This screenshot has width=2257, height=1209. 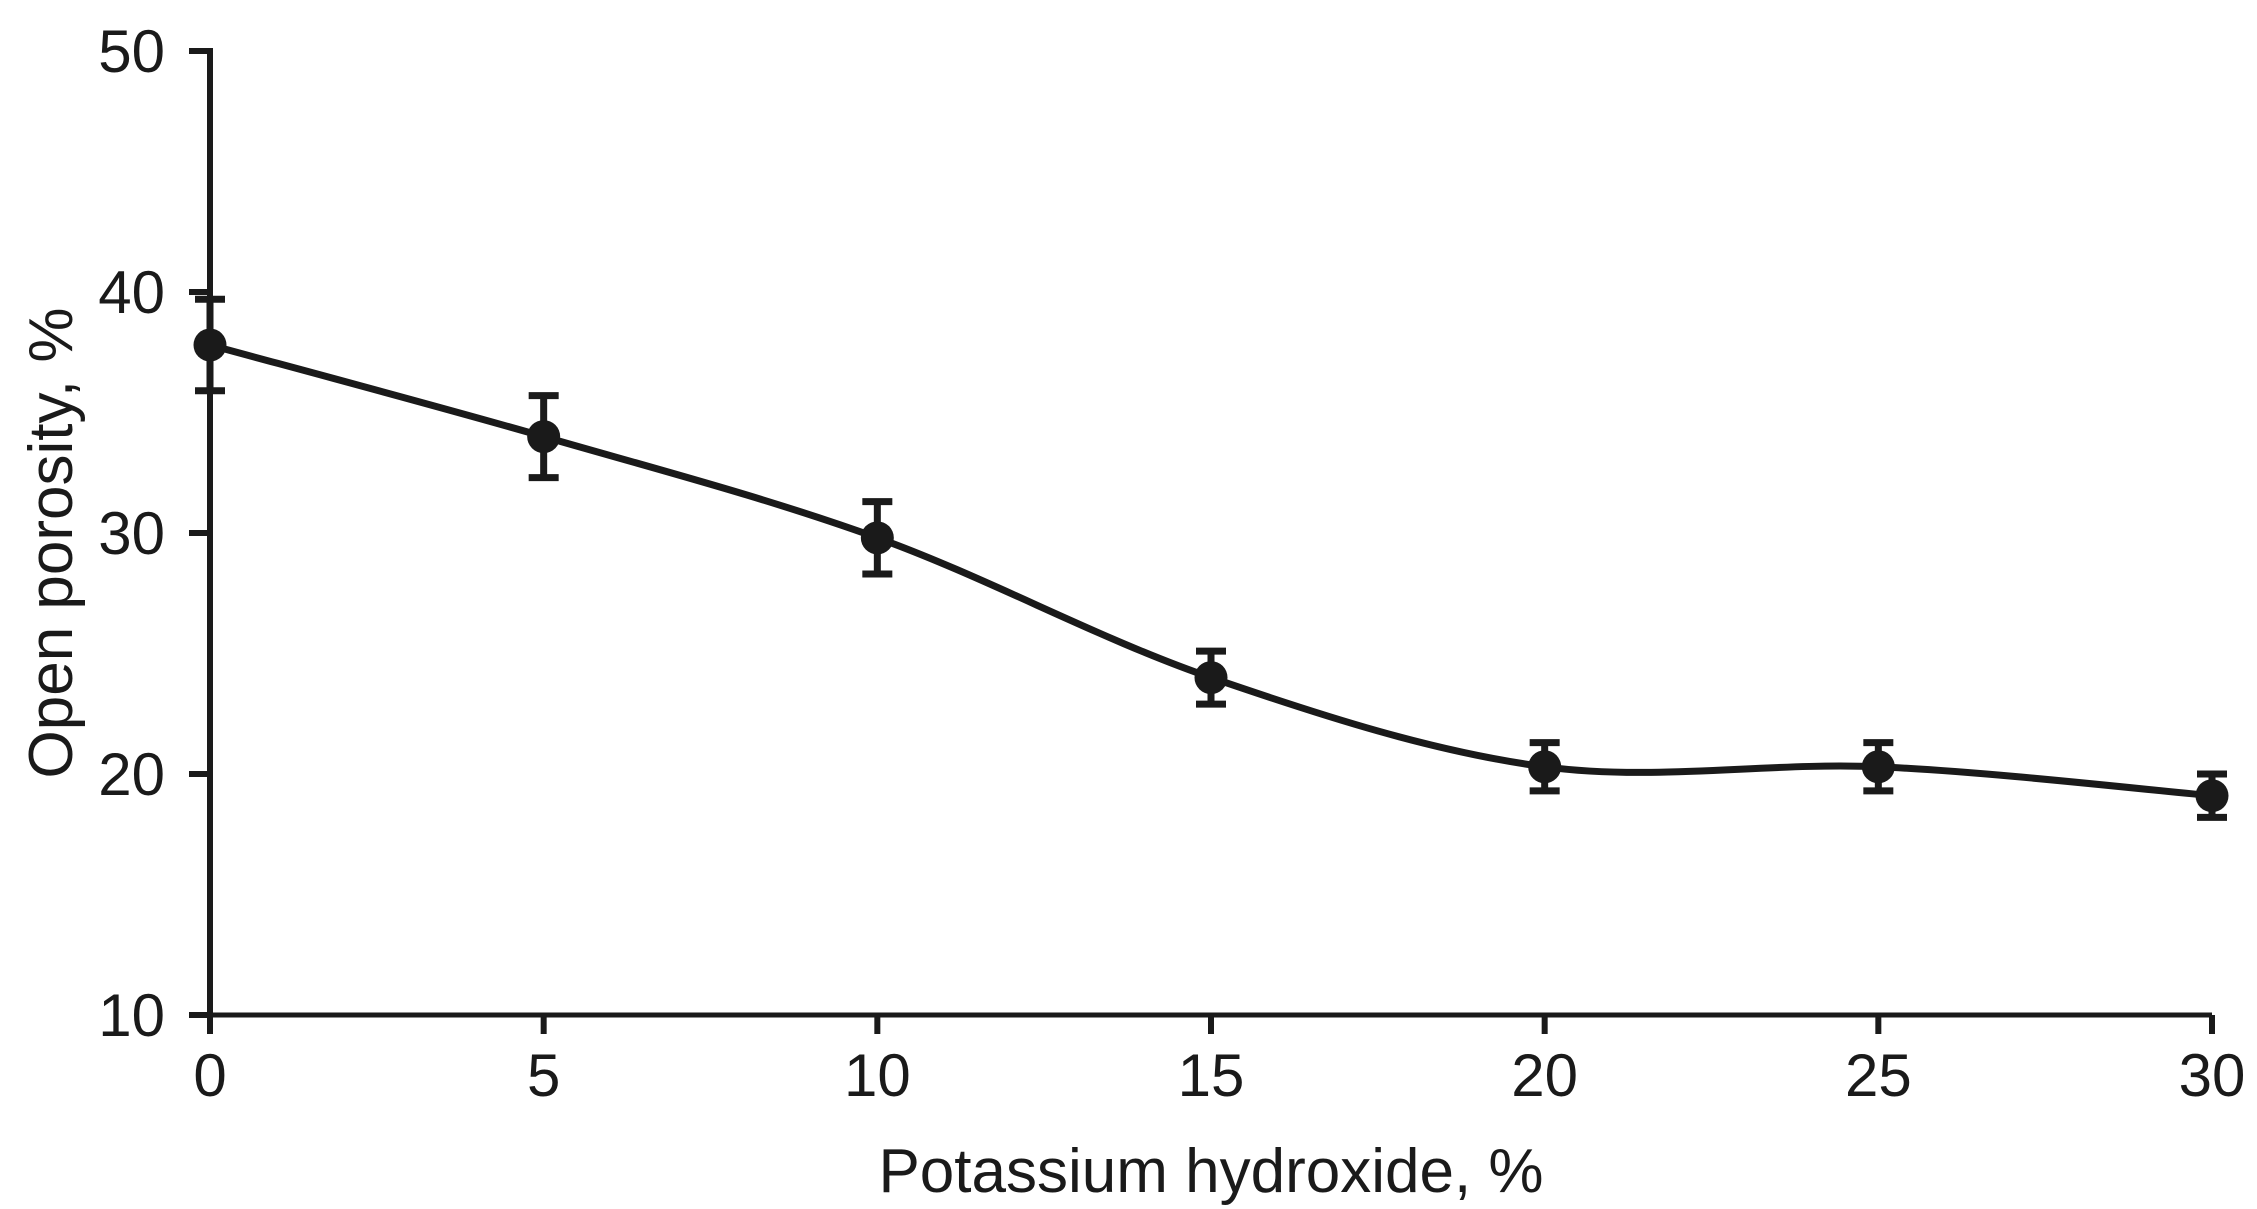 I want to click on y-axis-title: Open porosity, %, so click(x=51, y=543).